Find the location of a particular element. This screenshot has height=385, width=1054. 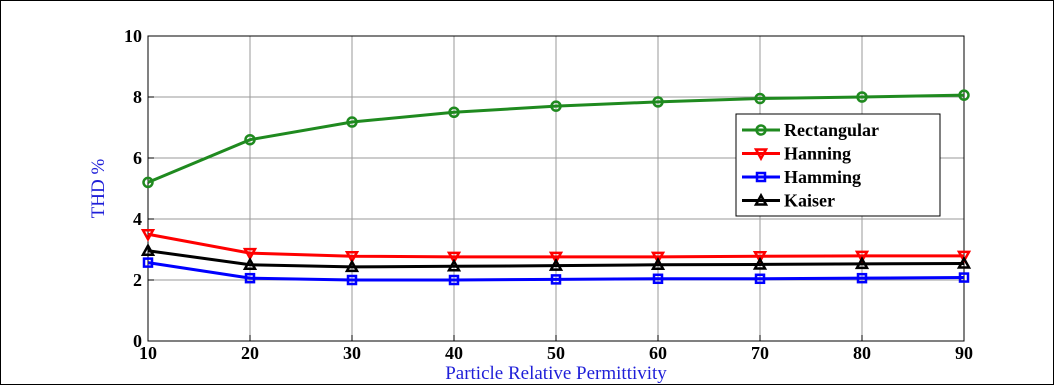

series-hamming is located at coordinates (556, 271).